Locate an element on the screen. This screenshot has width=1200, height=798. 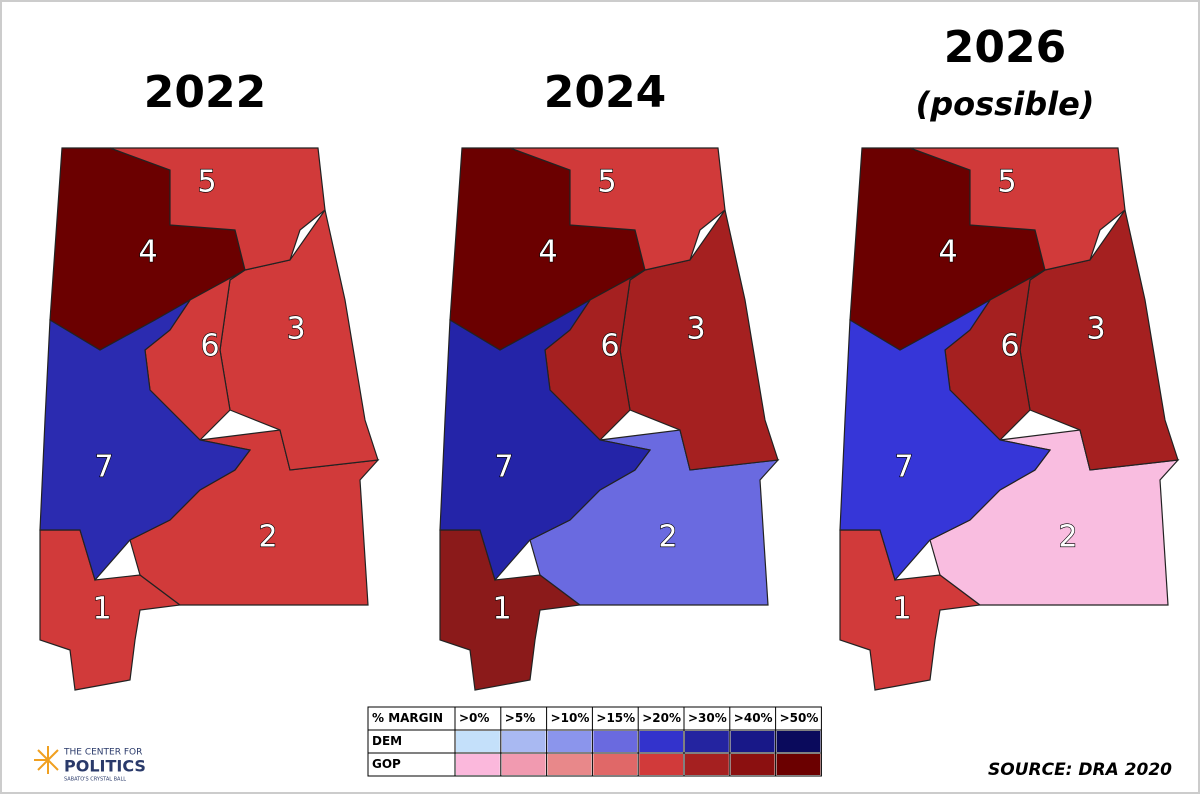
legend-column: >0% is located at coordinates (474, 718).